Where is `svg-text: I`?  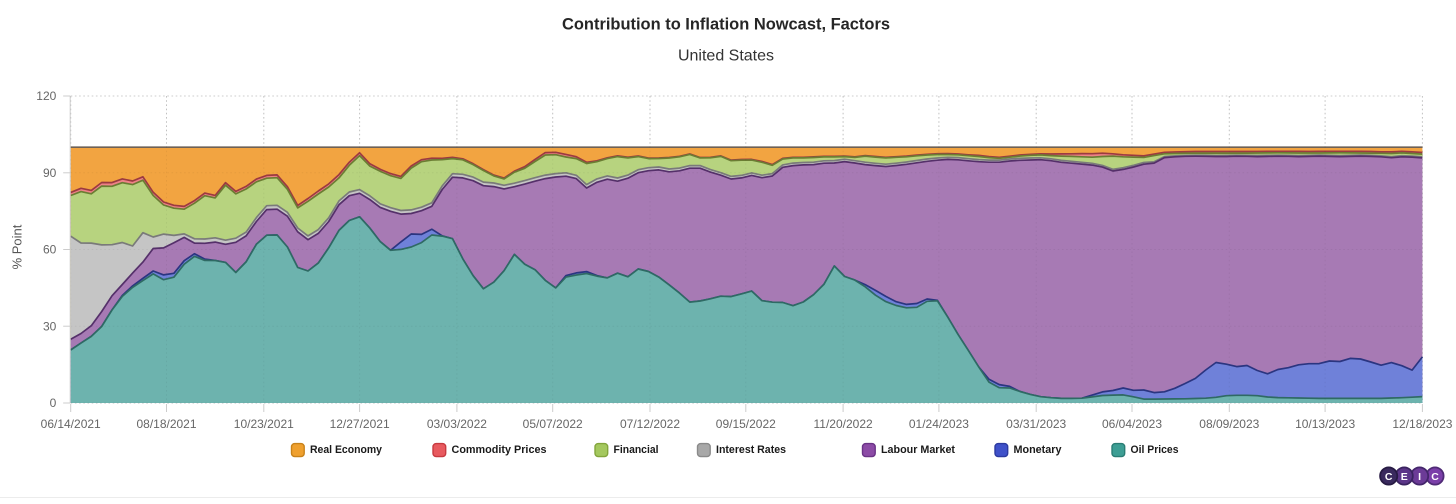 svg-text: I is located at coordinates (1419, 477).